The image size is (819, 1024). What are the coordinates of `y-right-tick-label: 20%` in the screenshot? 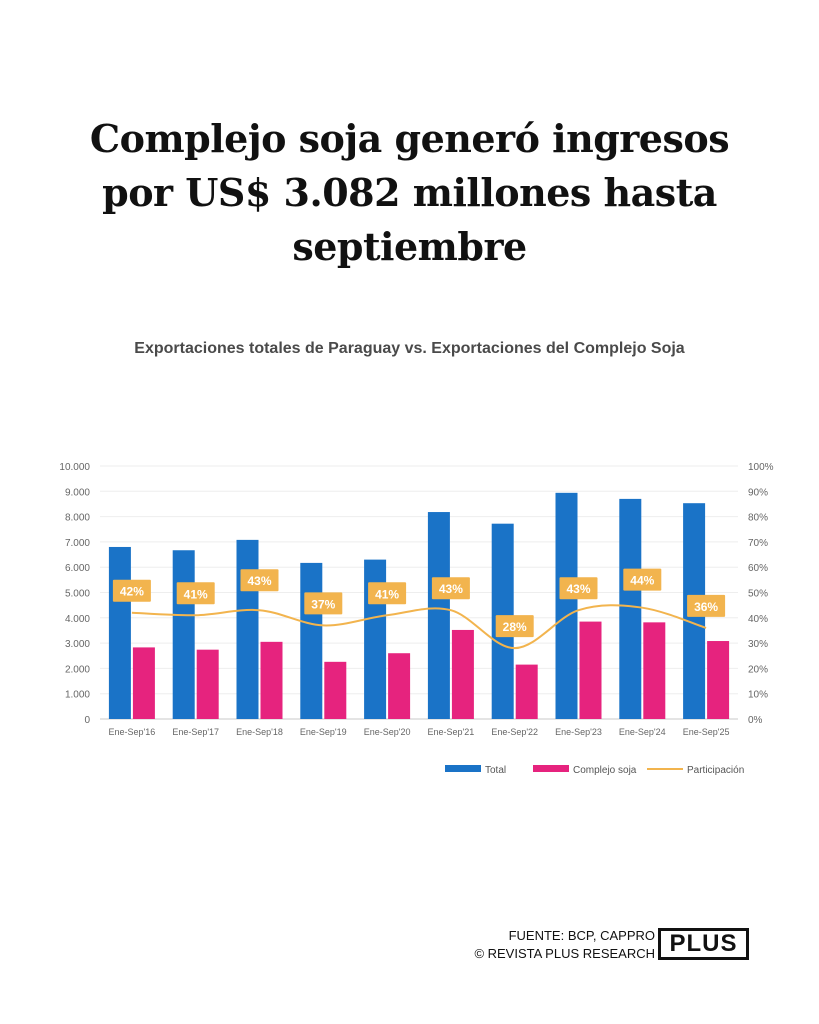 It's located at (758, 669).